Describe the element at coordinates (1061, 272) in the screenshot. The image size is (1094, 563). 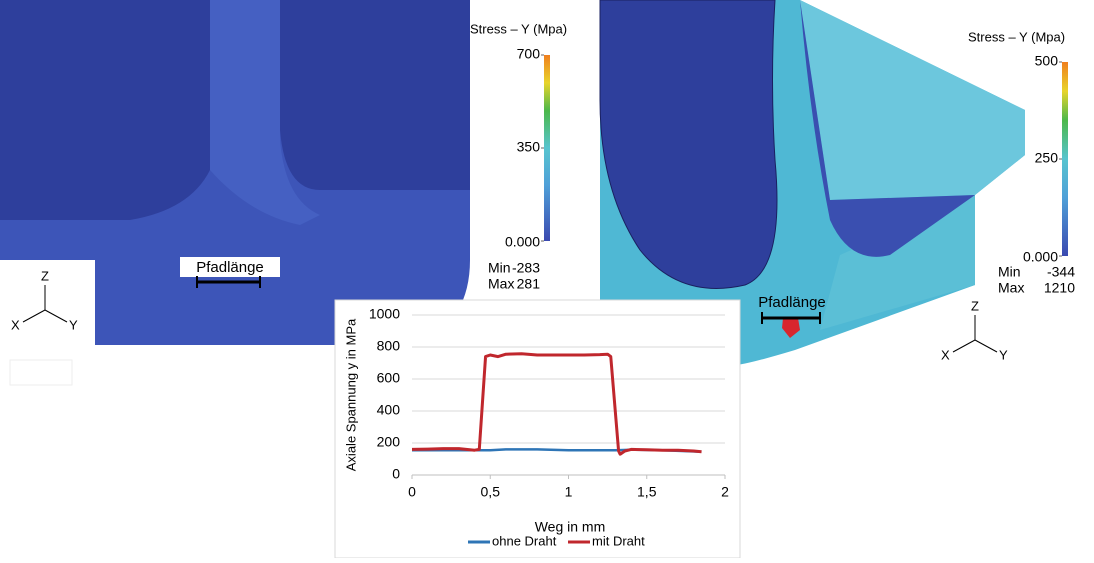
I see `min-value: -344` at that location.